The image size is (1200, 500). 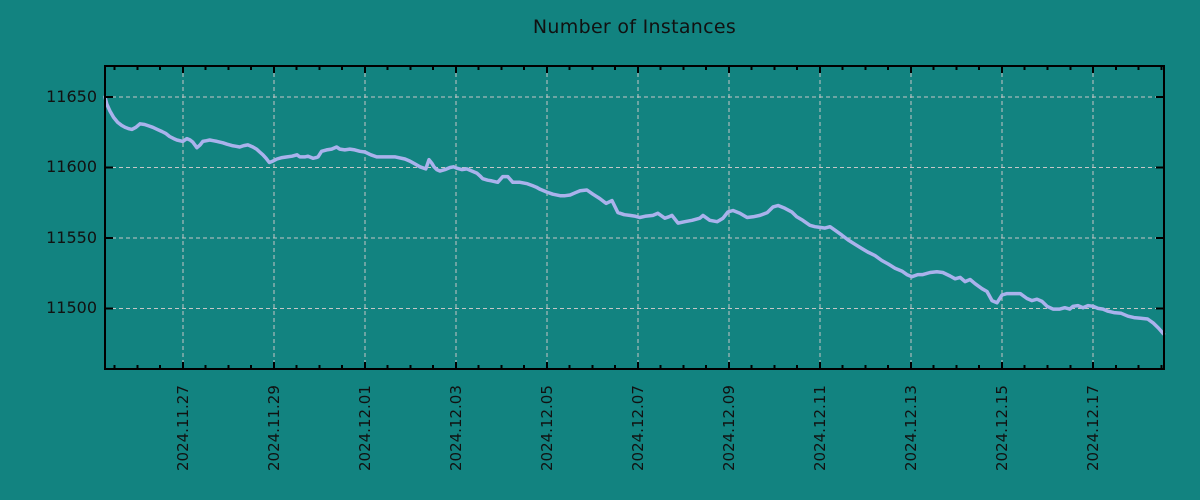 What do you see at coordinates (634, 27) in the screenshot?
I see `chart-title: Number of Instances` at bounding box center [634, 27].